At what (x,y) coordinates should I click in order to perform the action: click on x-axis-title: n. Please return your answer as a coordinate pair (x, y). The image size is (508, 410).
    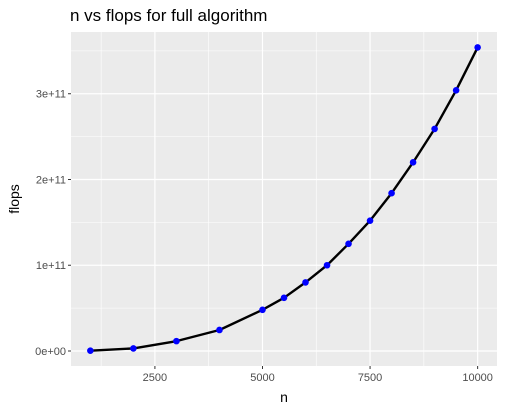
    Looking at the image, I should click on (284, 397).